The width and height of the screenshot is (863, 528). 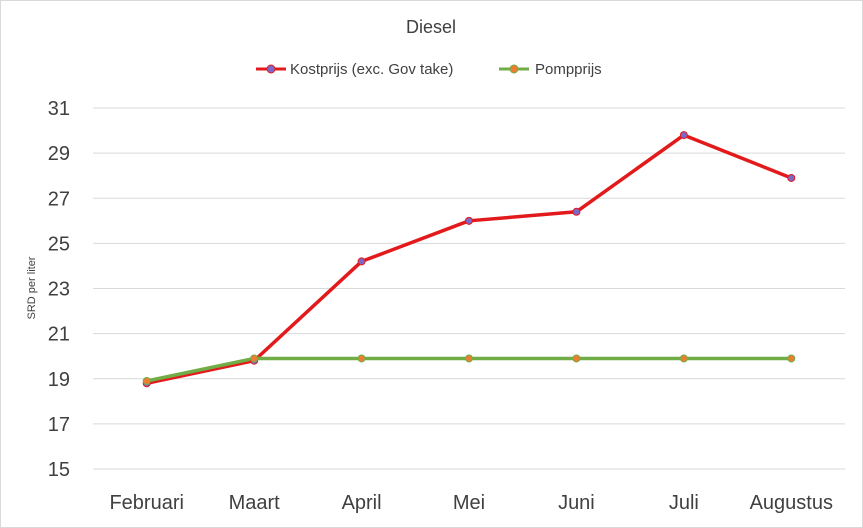 What do you see at coordinates (59, 244) in the screenshot?
I see `y-tick-label: 25` at bounding box center [59, 244].